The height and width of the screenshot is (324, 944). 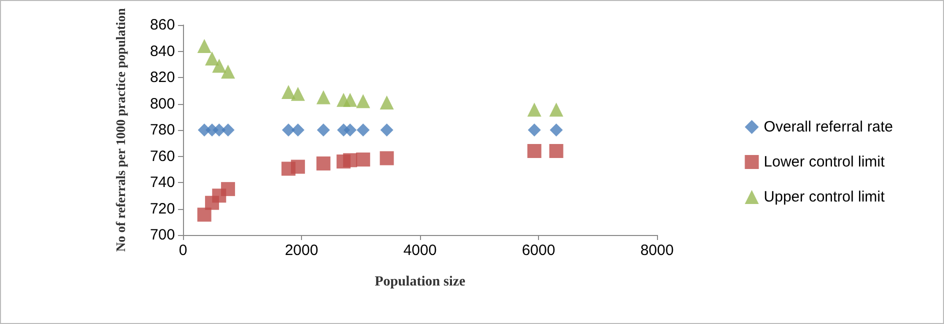 I want to click on y-tick-label: 840, so click(x=162, y=51).